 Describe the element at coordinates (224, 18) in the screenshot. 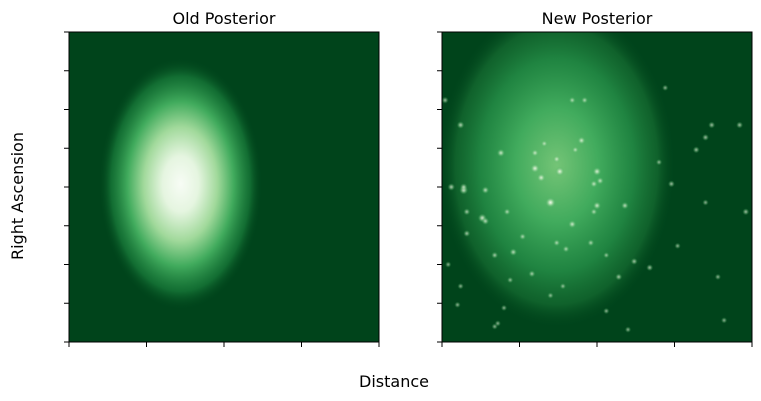

I see `chart-title: Old Posterior` at that location.